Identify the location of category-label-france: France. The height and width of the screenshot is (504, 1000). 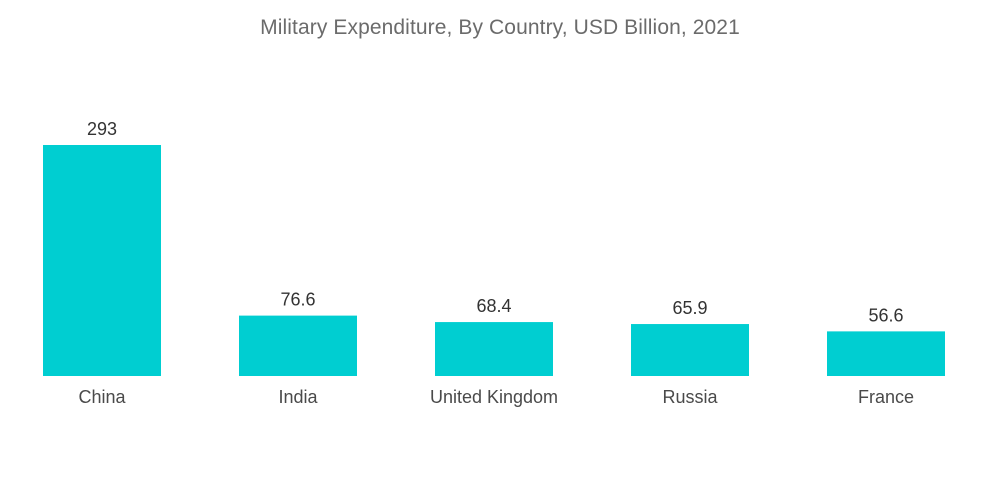
(886, 397).